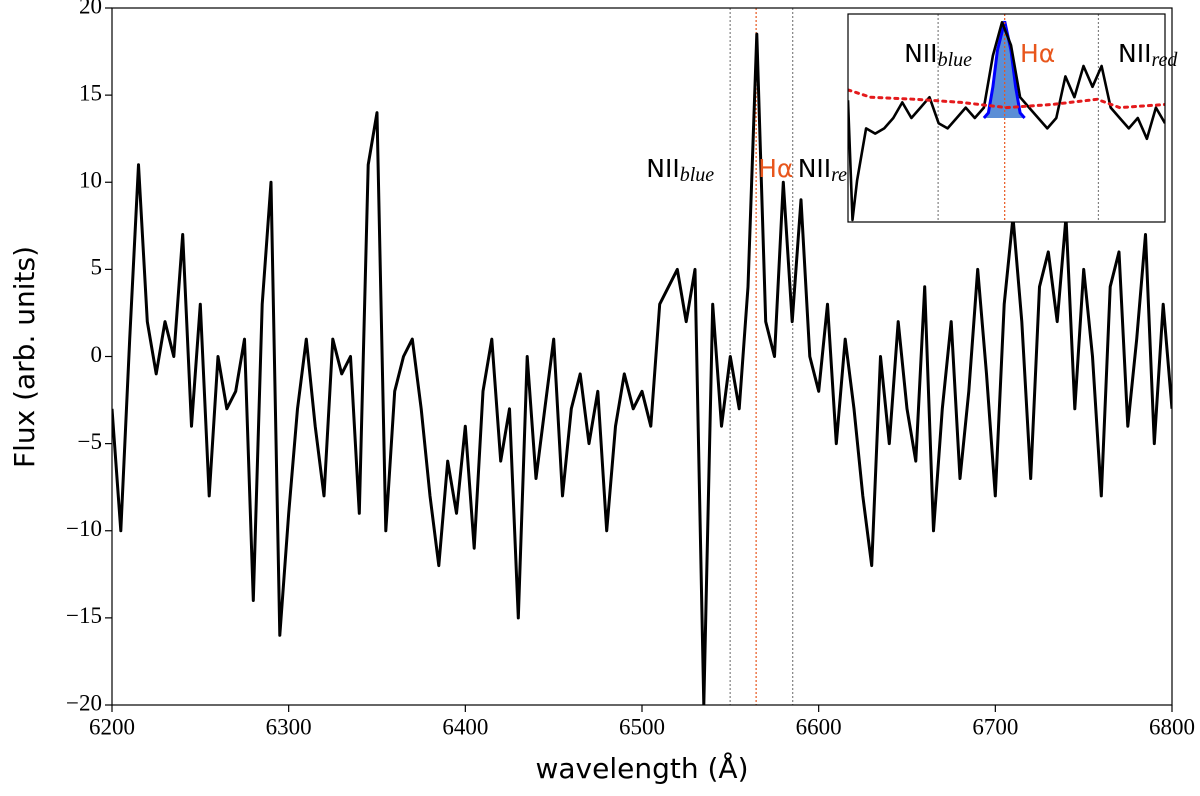 Image resolution: width=1200 pixels, height=796 pixels. I want to click on x-axis-label: wavelength (Å), so click(641, 768).